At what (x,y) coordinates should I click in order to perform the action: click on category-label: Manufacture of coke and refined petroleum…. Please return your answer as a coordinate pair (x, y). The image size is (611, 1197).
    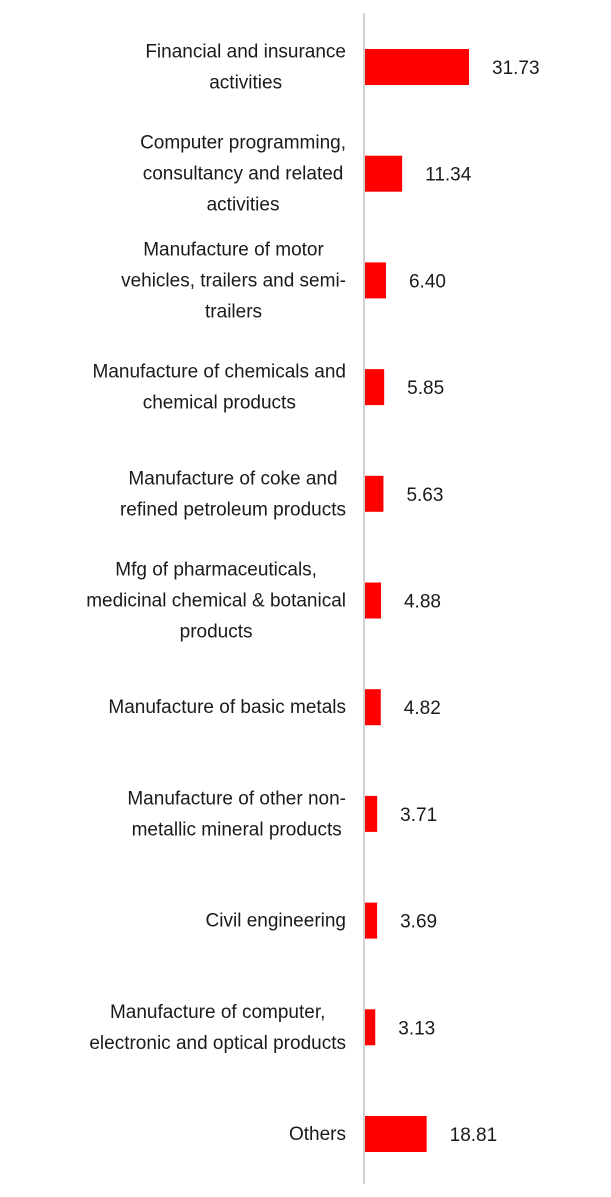
    Looking at the image, I should click on (233, 494).